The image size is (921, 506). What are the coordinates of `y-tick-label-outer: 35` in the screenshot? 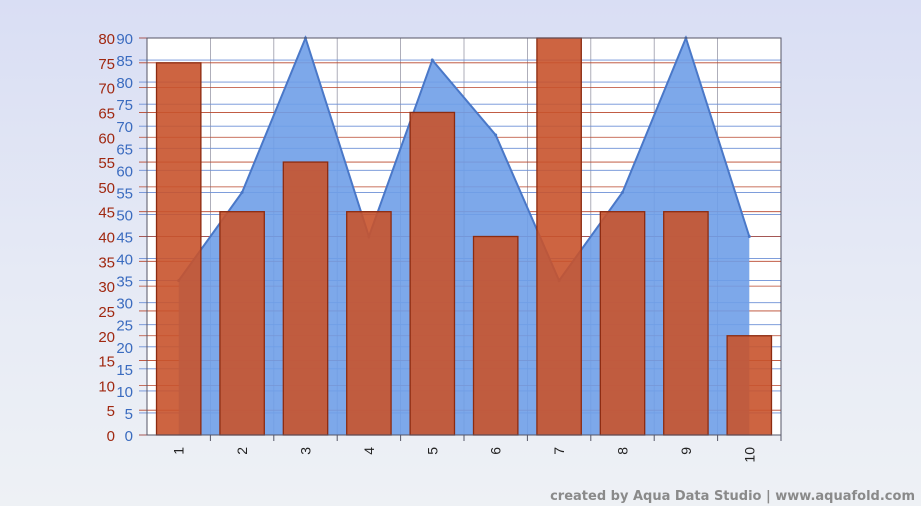 It's located at (106, 262).